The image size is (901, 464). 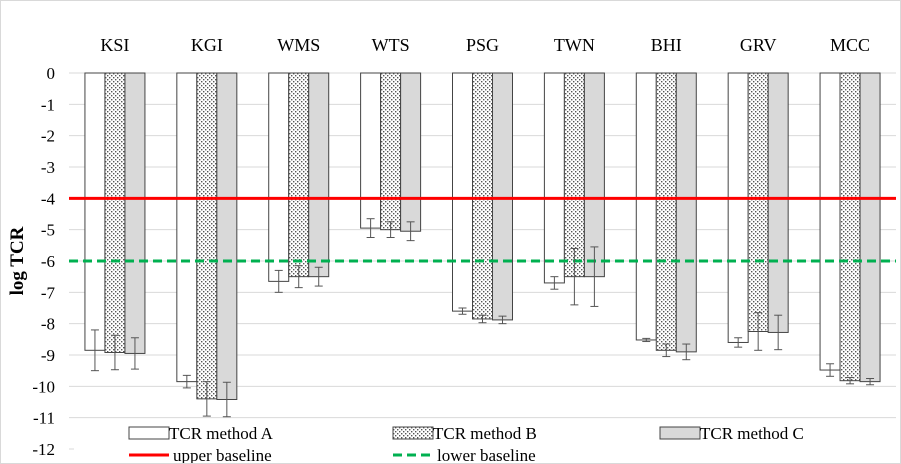 I want to click on y-tick-label: 0, so click(x=51, y=73).